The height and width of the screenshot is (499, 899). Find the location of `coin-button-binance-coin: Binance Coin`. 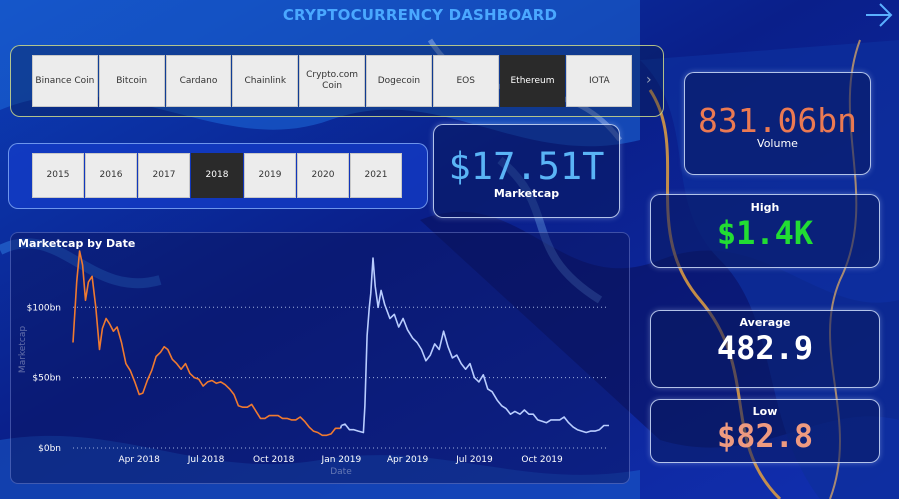

coin-button-binance-coin: Binance Coin is located at coordinates (65, 81).